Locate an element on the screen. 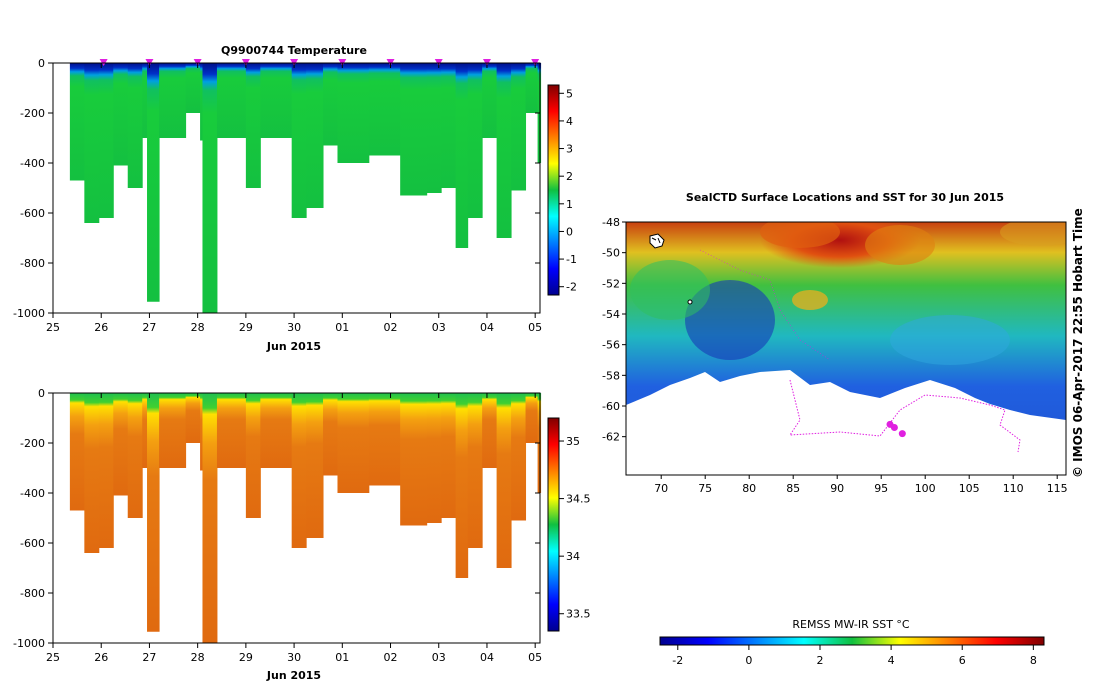  x-tick-label: 01 is located at coordinates (342, 657).